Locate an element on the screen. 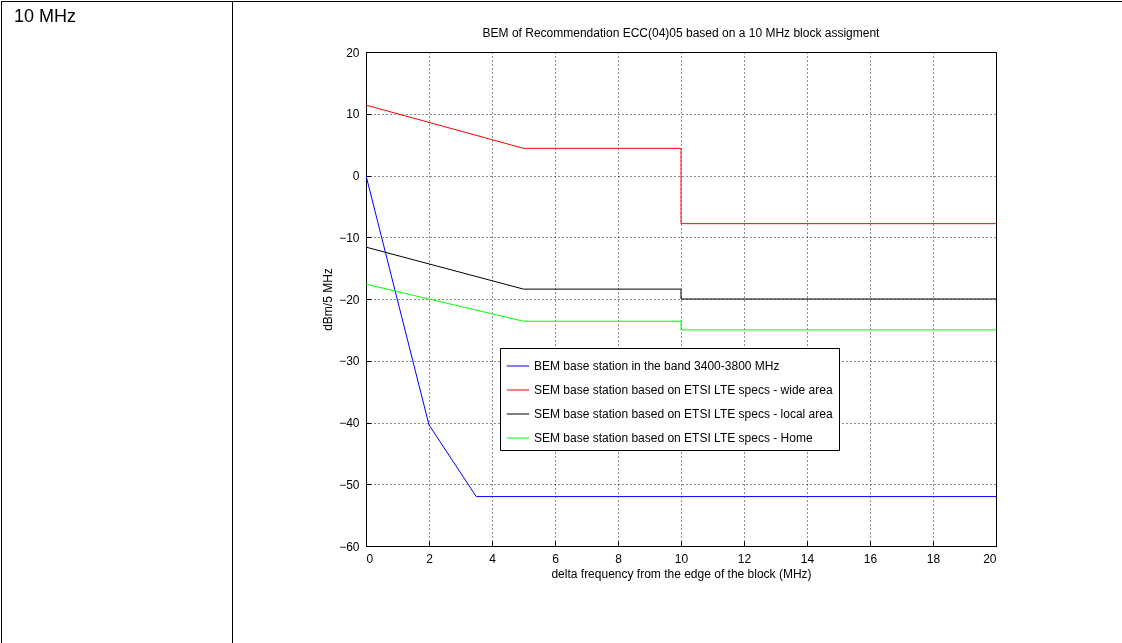 The width and height of the screenshot is (1122, 643). y-tick-label: −60 is located at coordinates (349, 546).